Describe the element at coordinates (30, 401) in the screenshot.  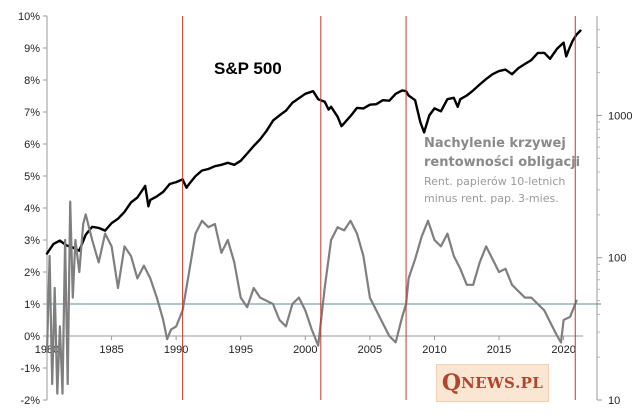
I see `left-tick-label: -2%` at that location.